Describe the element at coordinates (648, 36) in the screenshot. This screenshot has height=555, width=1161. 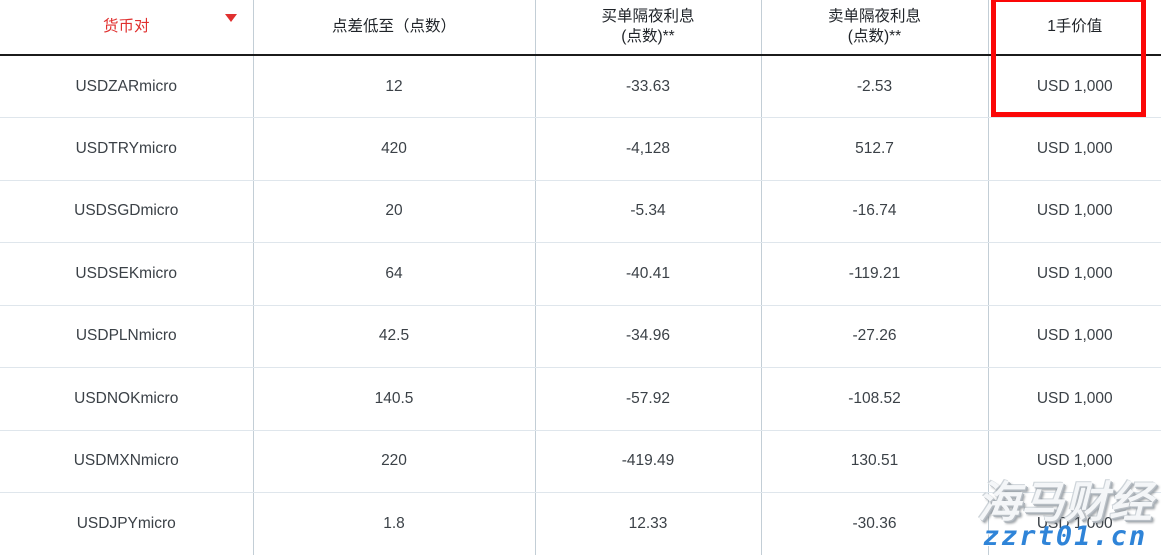
I see `column-header-buy-swap-unit: (点数)**` at that location.